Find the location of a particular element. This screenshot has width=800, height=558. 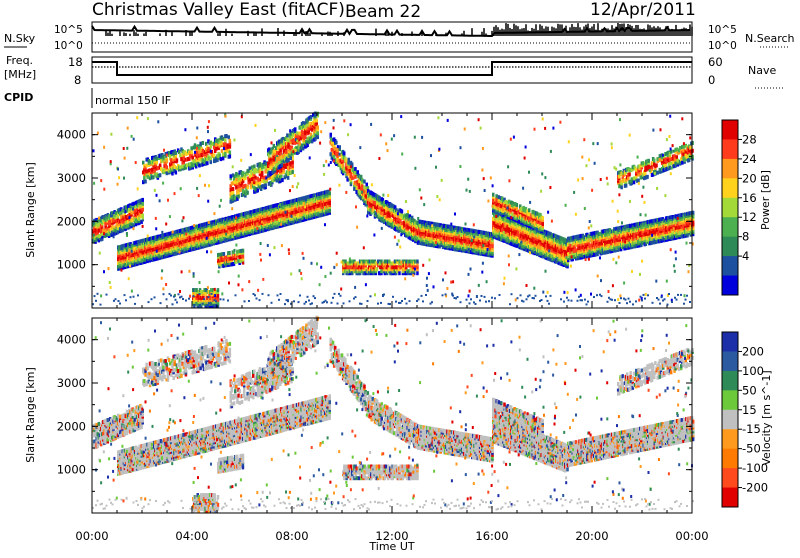

nsky-label: N.Sky is located at coordinates (20, 38).